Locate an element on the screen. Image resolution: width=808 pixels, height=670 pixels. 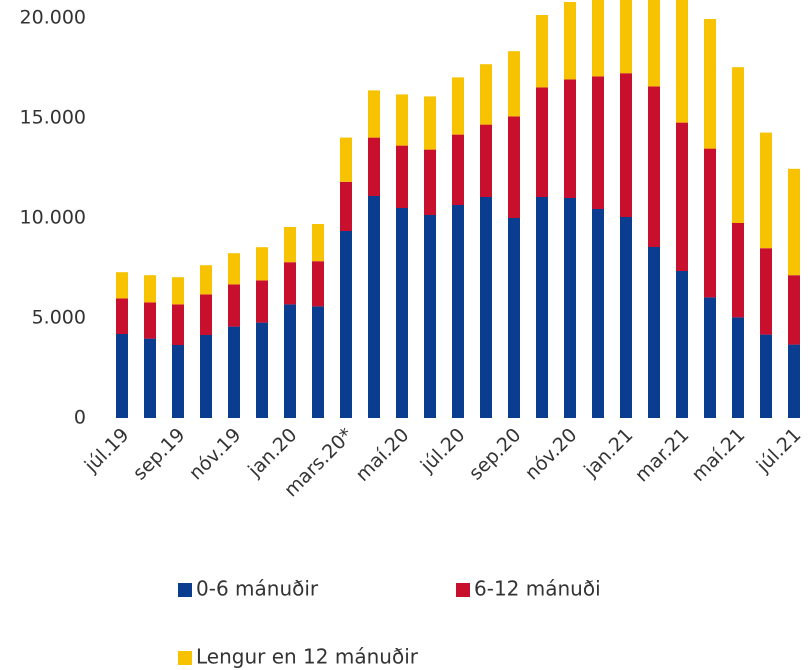
y-tick-label: 5.000 is located at coordinates (59, 318).